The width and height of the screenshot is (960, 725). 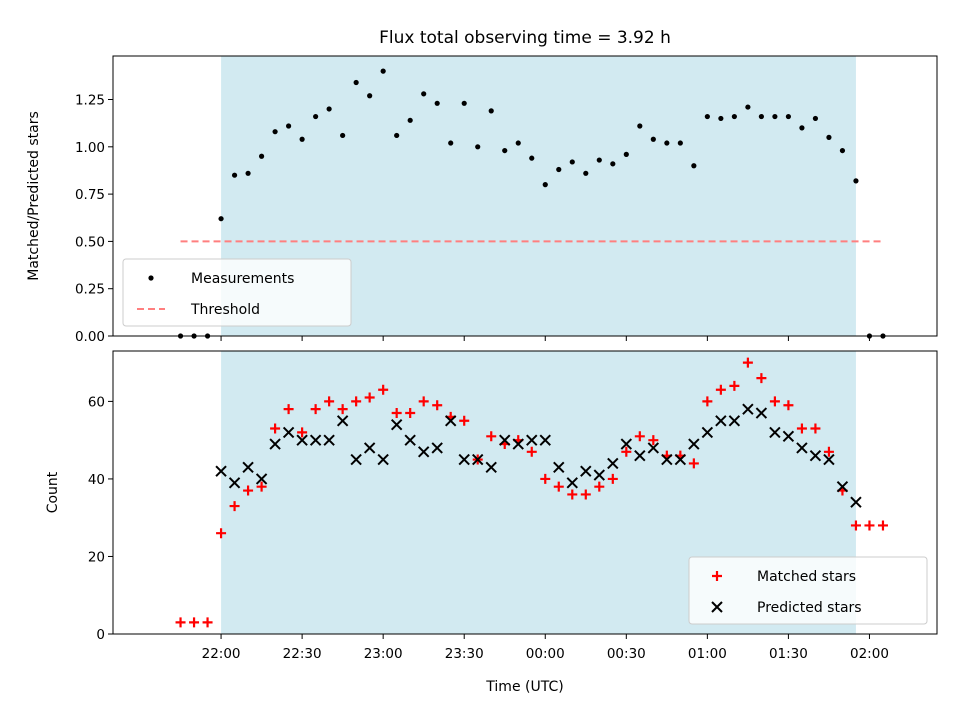 What do you see at coordinates (869, 654) in the screenshot?
I see `x-tick-label: 02:00` at bounding box center [869, 654].